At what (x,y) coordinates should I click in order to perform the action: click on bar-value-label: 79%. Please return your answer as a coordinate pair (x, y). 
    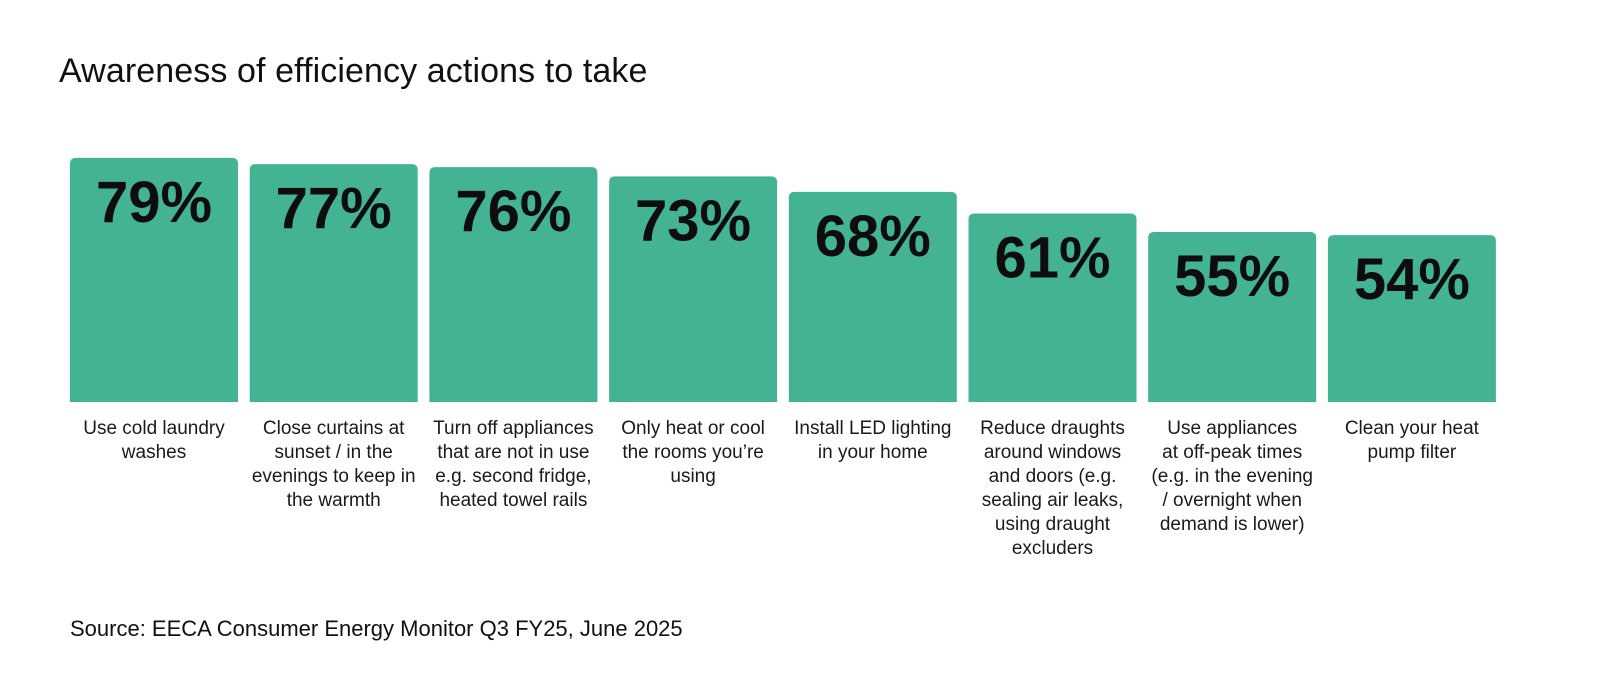
    Looking at the image, I should click on (154, 202).